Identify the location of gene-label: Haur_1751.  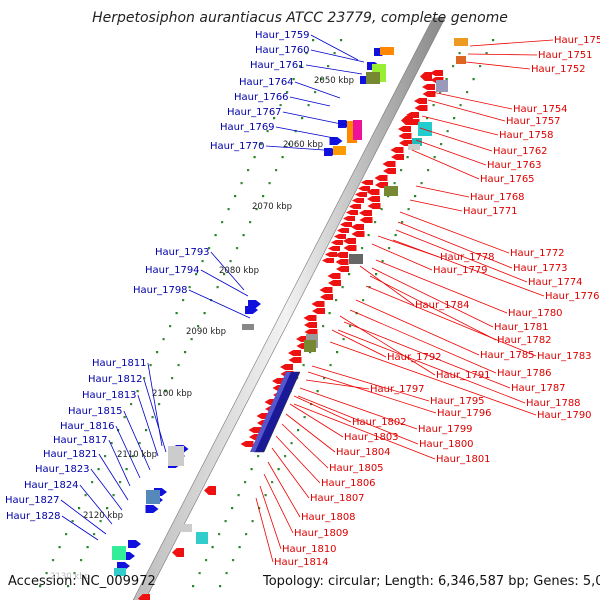
(565, 55).